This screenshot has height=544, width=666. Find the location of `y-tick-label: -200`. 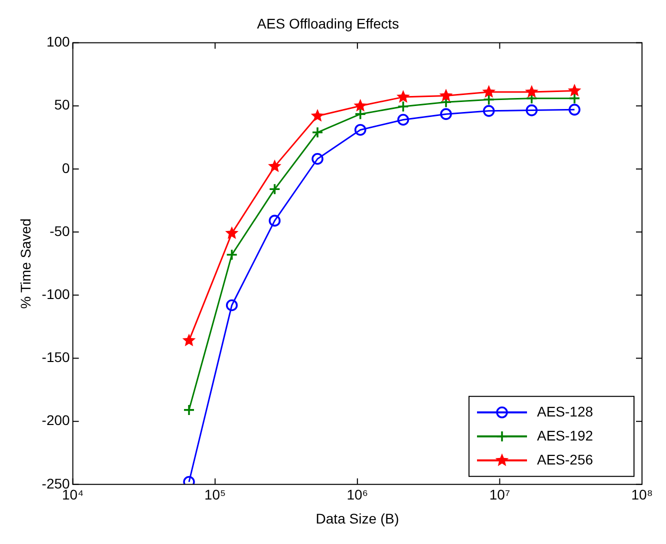

y-tick-label: -200 is located at coordinates (56, 420).